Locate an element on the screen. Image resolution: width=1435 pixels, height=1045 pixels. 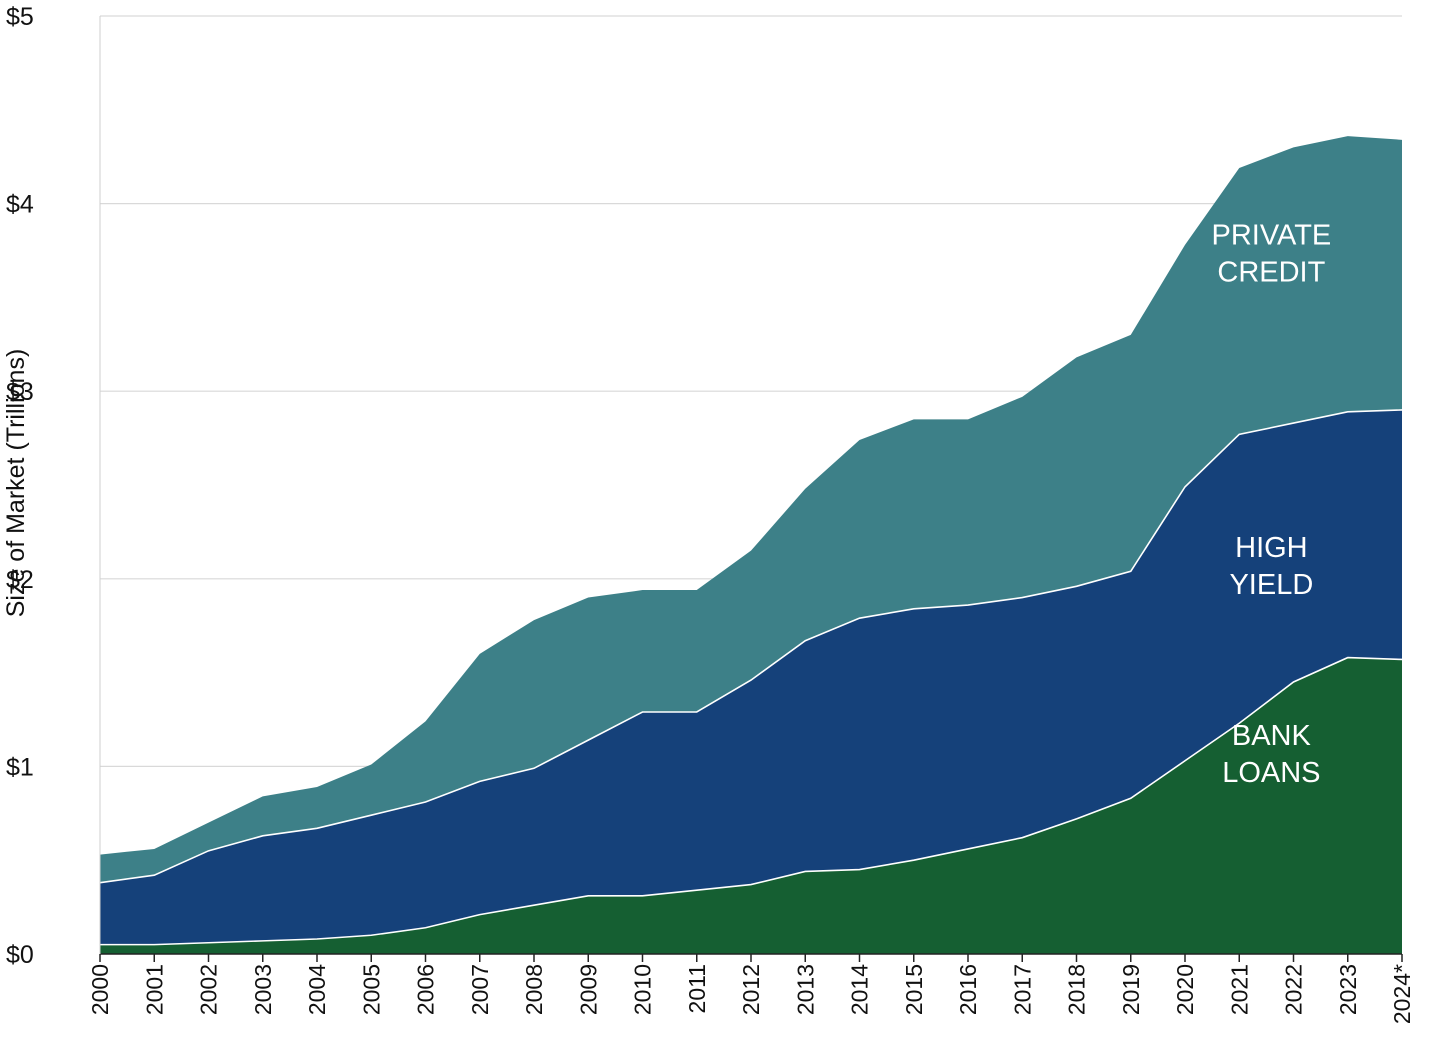
x-tick-label: 2009 is located at coordinates (588, 989).